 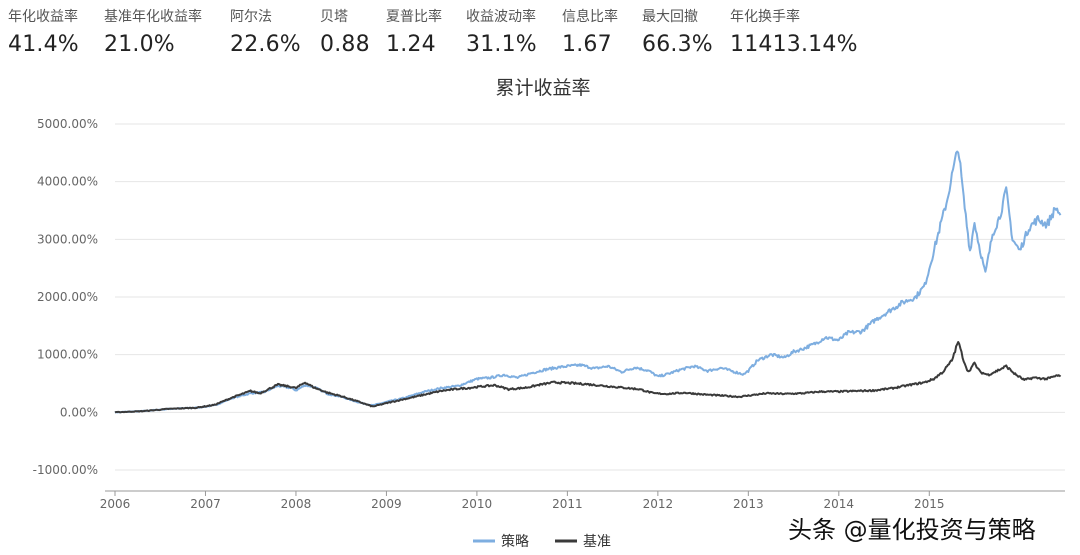 I want to click on metric-label: 基准年化收益率, so click(x=153, y=17).